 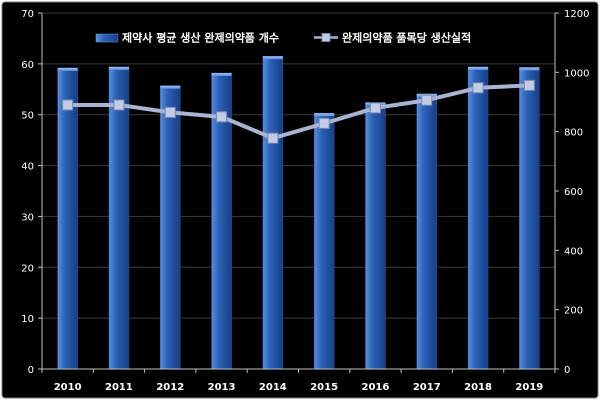 What do you see at coordinates (273, 387) in the screenshot?
I see `x-tick-label: 2014` at bounding box center [273, 387].